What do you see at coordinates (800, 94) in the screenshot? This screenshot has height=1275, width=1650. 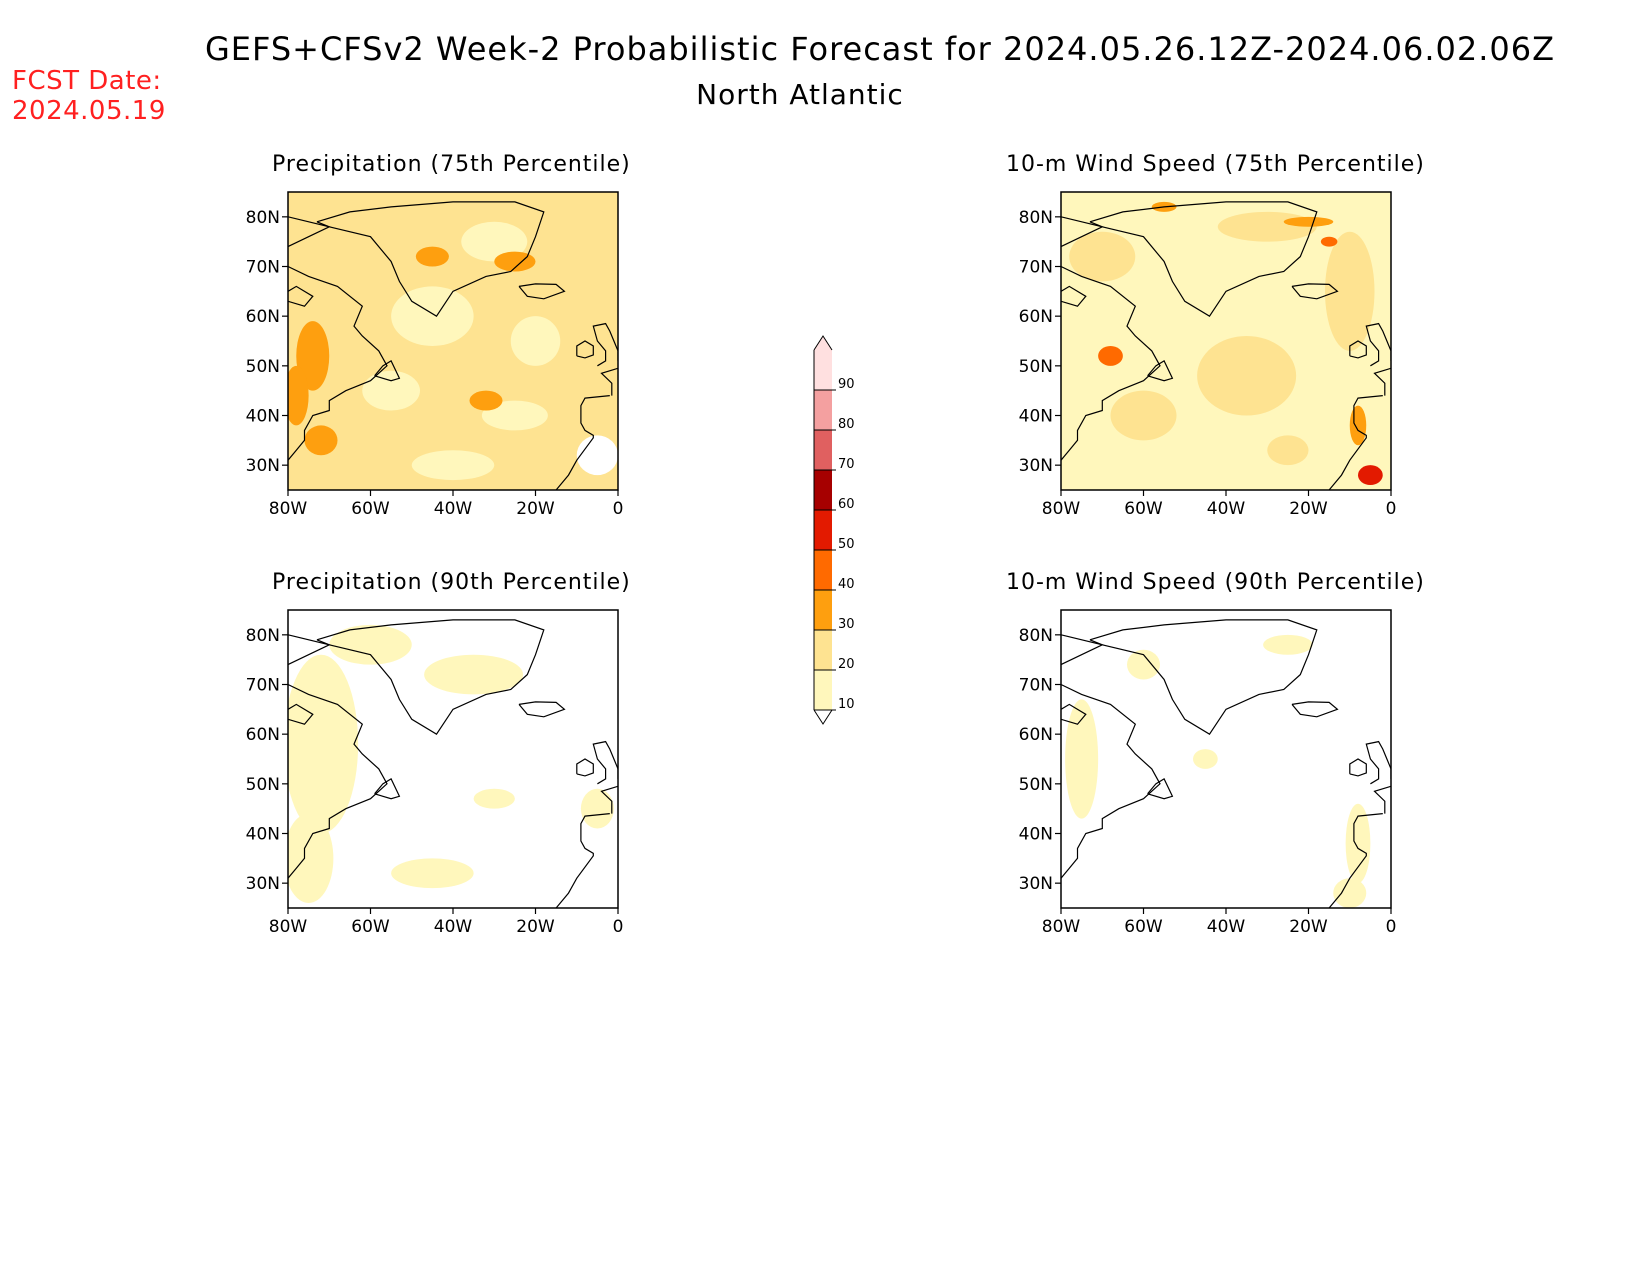 I see `region-subtitle: North Atlantic` at bounding box center [800, 94].